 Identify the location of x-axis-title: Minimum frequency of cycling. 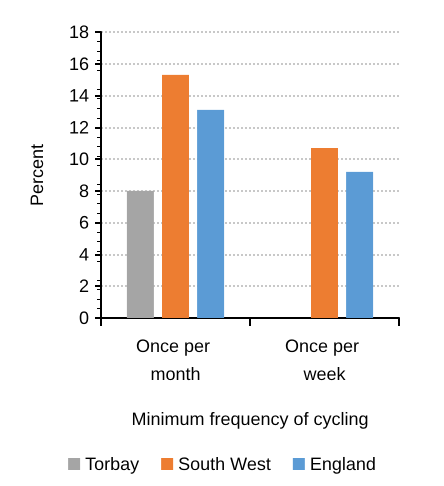
(250, 419).